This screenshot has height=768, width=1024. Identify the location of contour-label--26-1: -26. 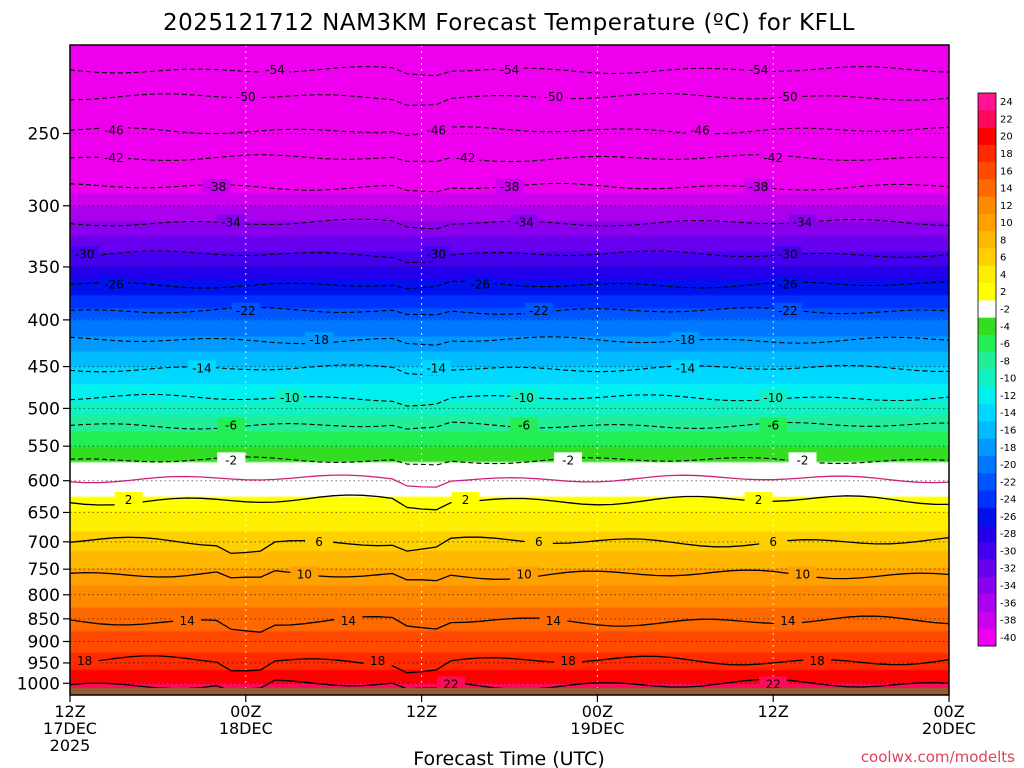
(480, 285).